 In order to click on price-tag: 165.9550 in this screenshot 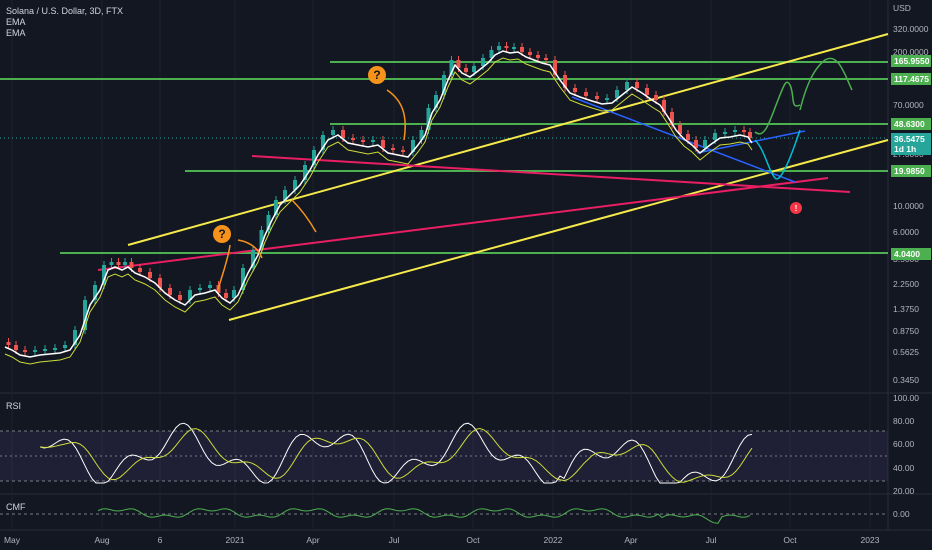, I will do `click(911, 61)`.